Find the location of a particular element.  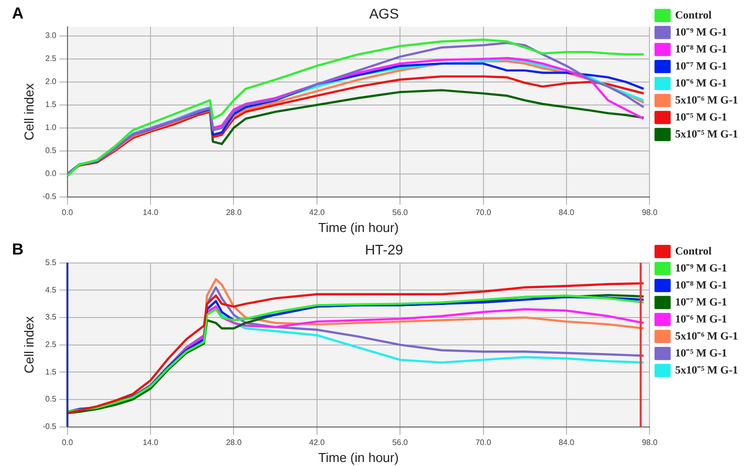

y-tick-label: 2.0 is located at coordinates (51, 81).